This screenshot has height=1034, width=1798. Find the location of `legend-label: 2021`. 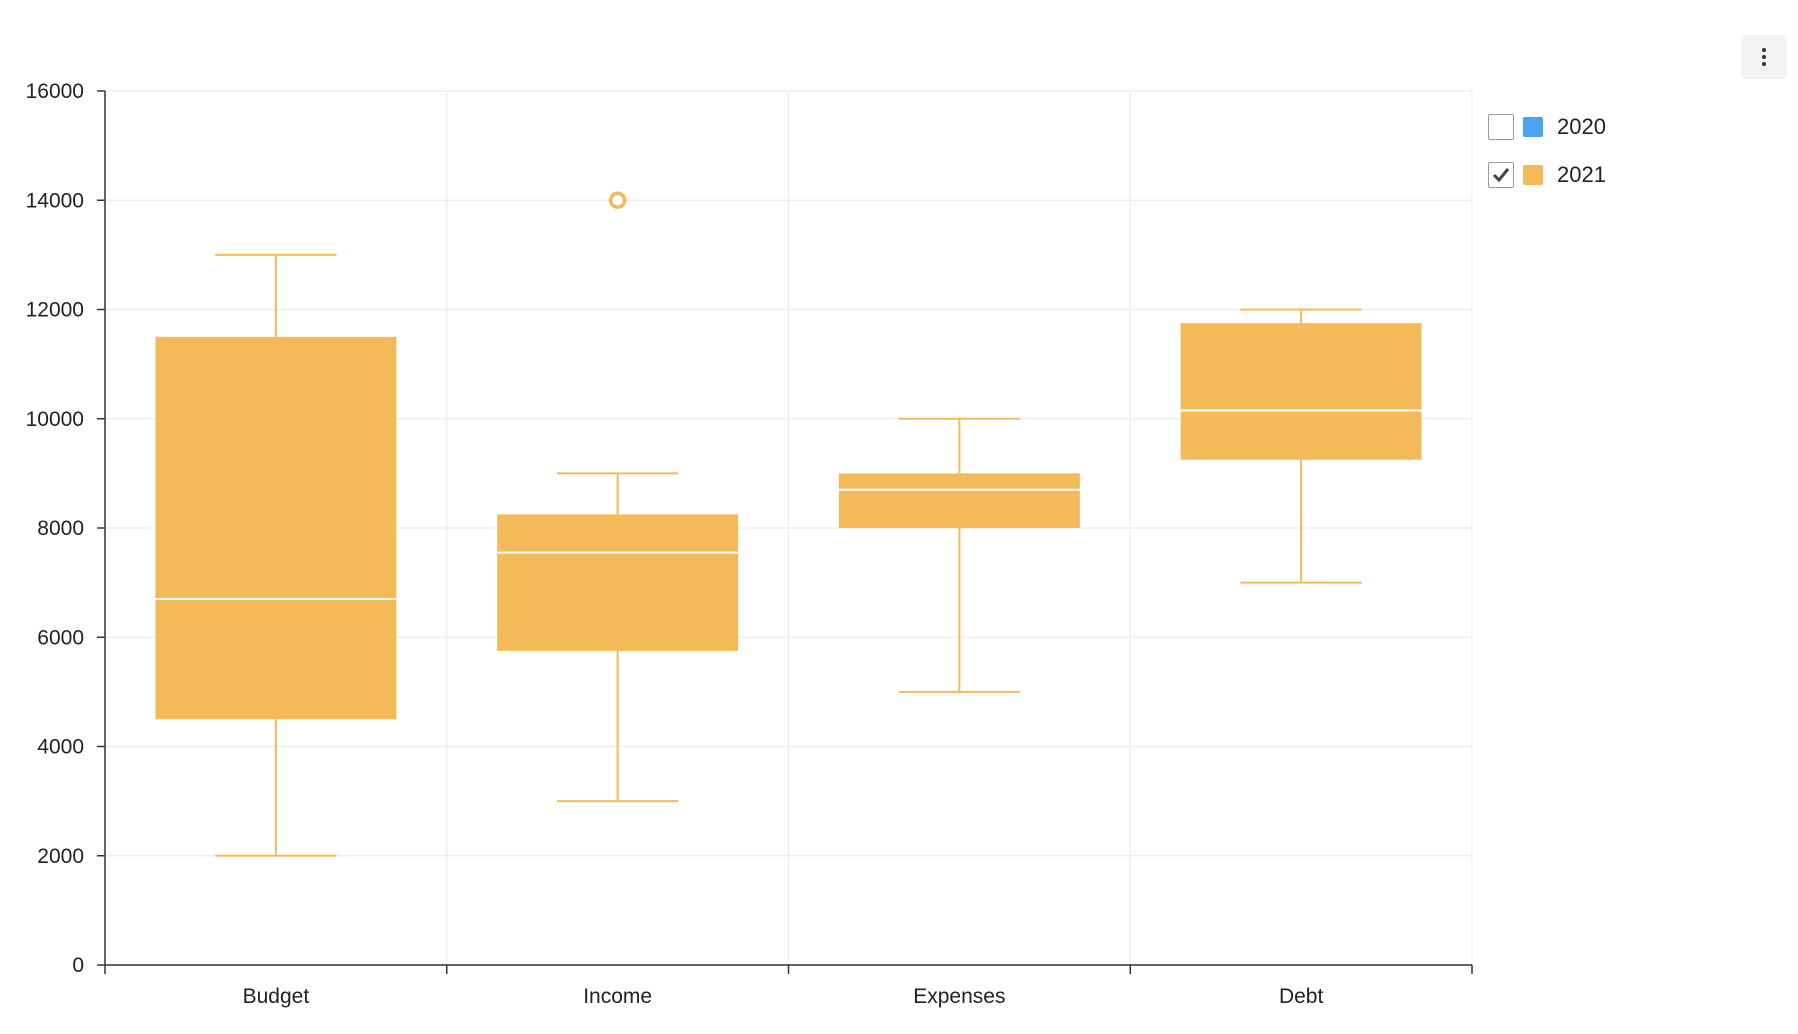

legend-label: 2021 is located at coordinates (1581, 174).